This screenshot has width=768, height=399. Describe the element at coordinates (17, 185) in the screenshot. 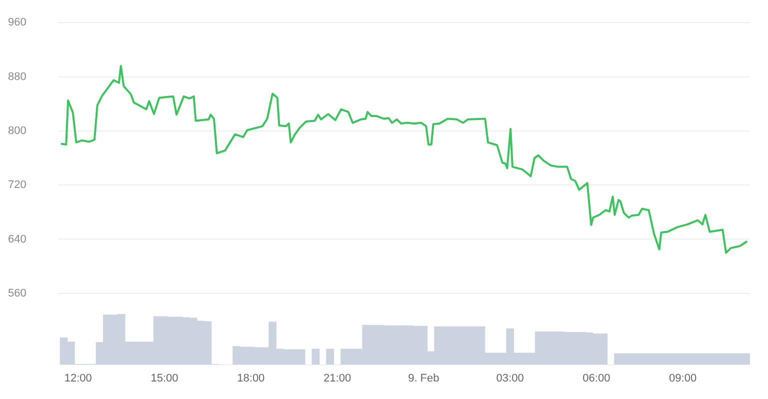

I see `y-tick-label: 720` at that location.